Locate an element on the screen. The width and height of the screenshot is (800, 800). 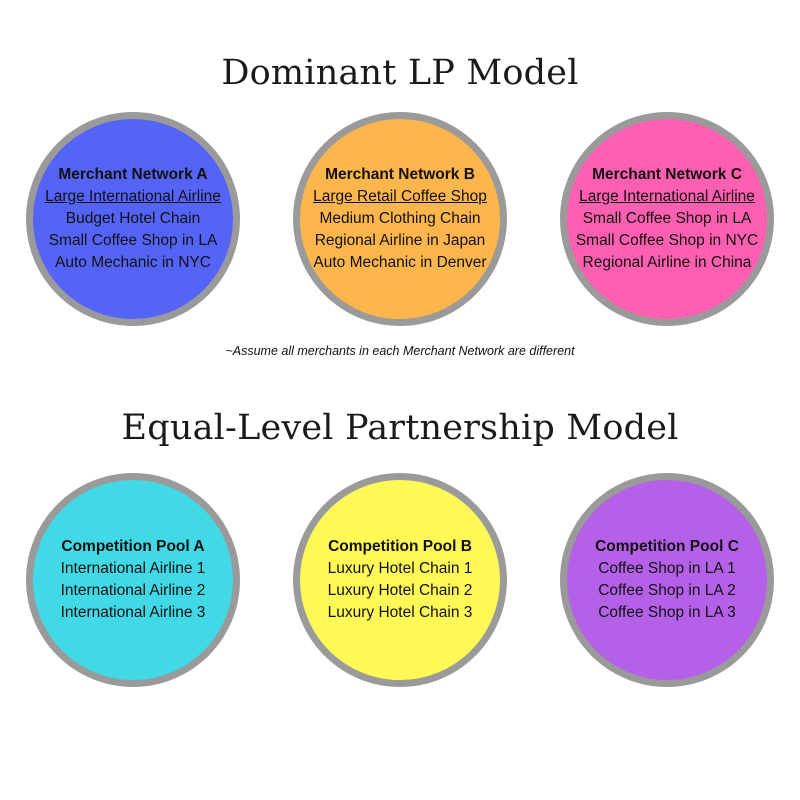
merchant-network-b-item: Medium Clothing Chain is located at coordinates (400, 218).